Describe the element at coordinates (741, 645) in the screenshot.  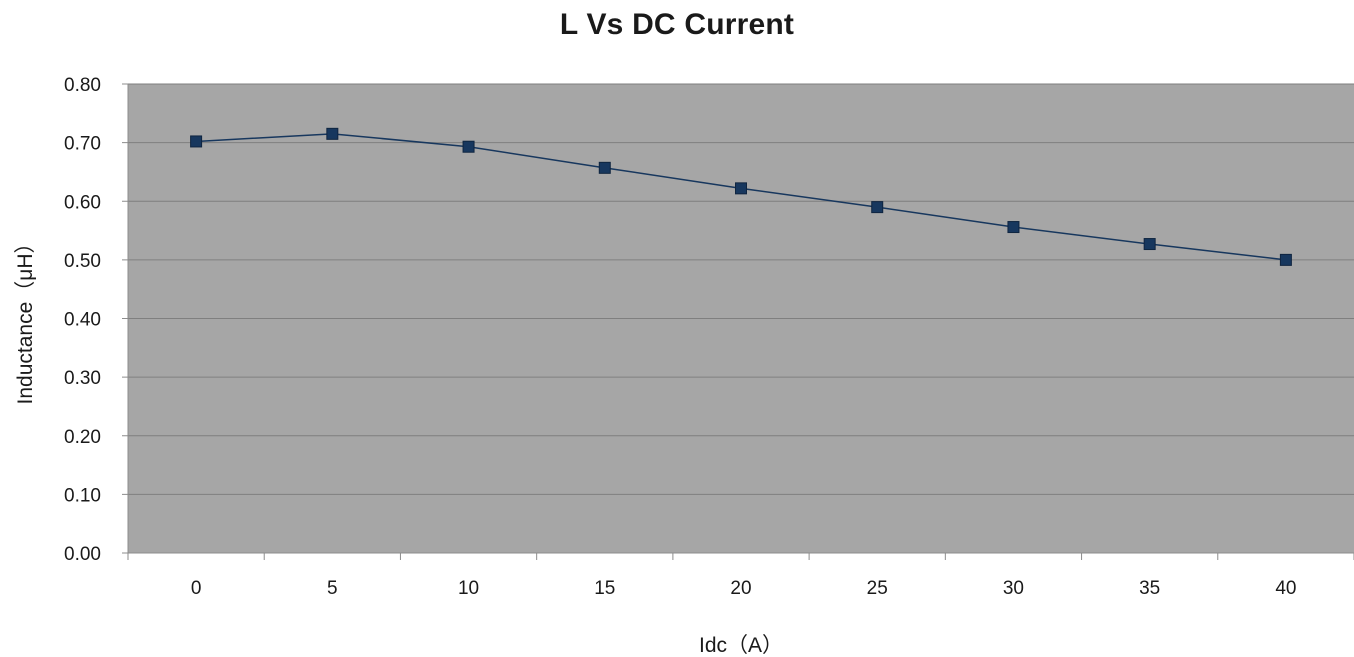
I see `x-axis-title: Idc（A）` at that location.